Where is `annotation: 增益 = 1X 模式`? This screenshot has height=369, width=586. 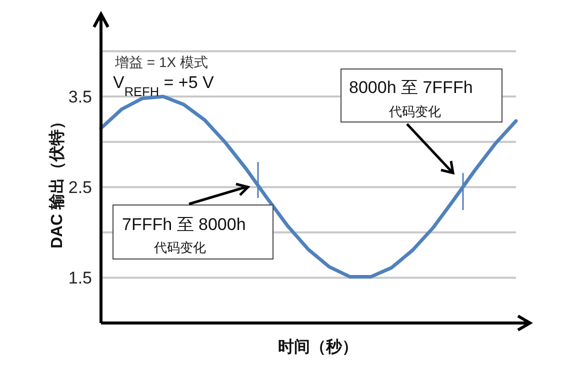 annotation: 增益 = 1X 模式 is located at coordinates (161, 62).